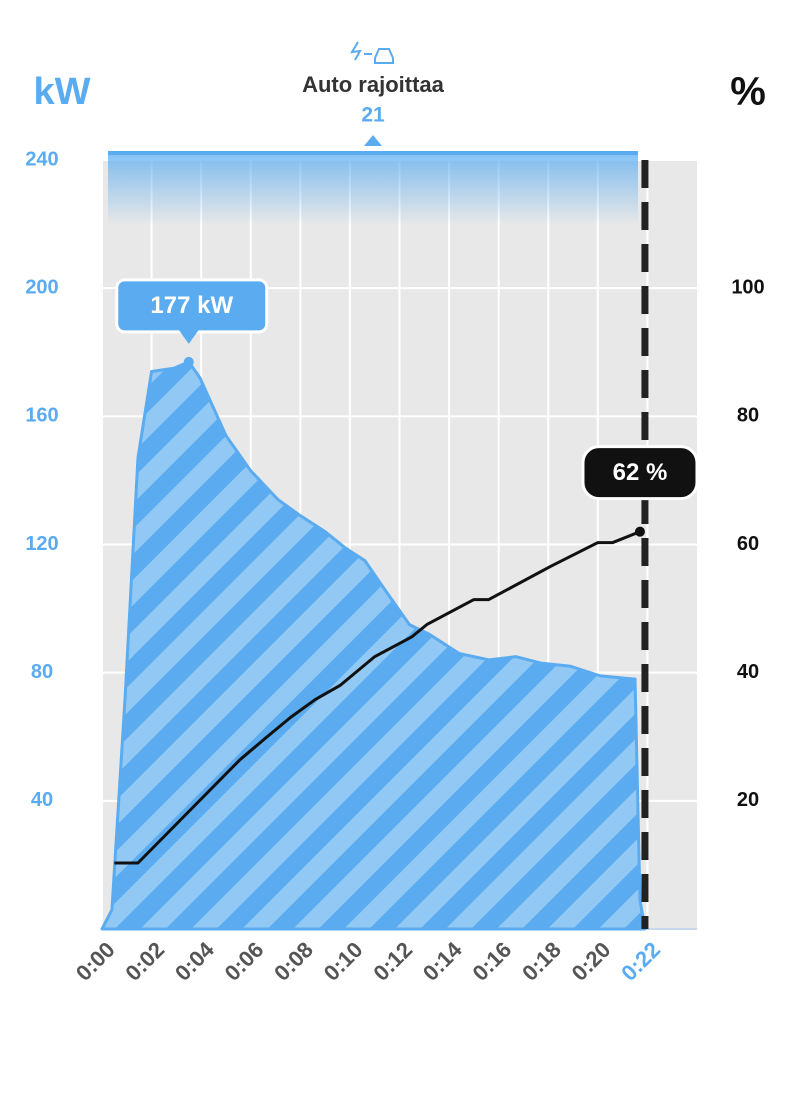  Describe the element at coordinates (639, 531) in the screenshot. I see `soc-point` at that location.